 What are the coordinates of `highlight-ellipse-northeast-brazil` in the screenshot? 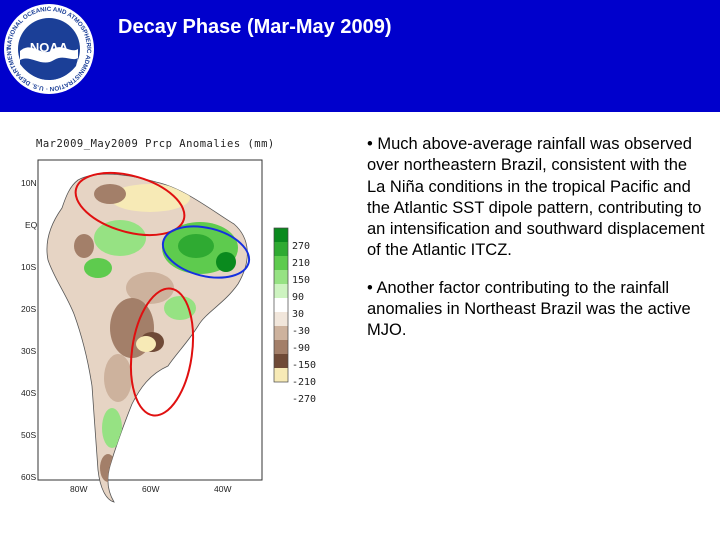 It's located at (206, 252).